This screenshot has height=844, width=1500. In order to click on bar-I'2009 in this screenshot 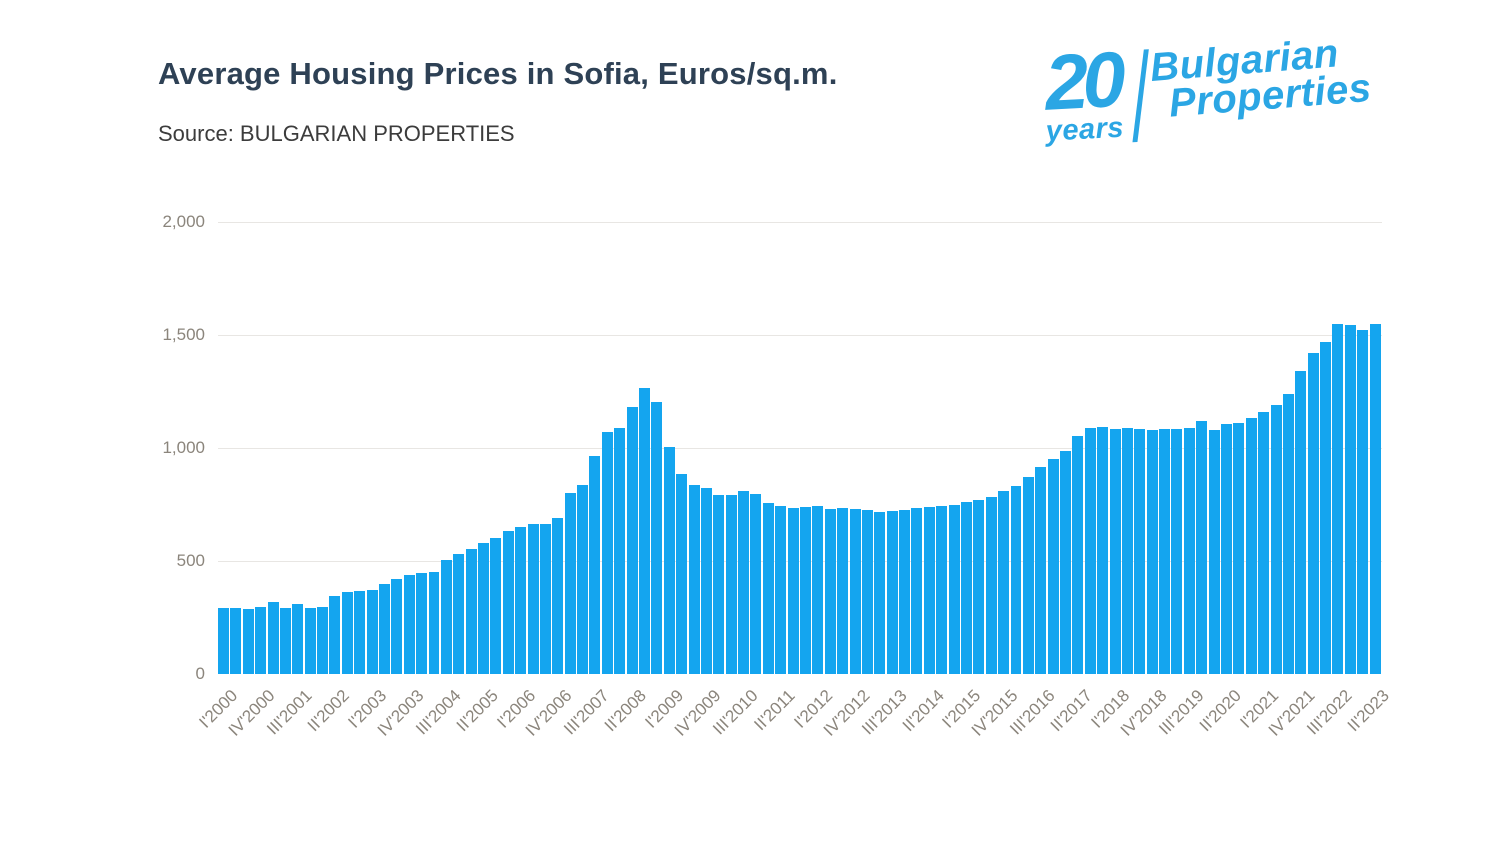, I will do `click(669, 560)`.